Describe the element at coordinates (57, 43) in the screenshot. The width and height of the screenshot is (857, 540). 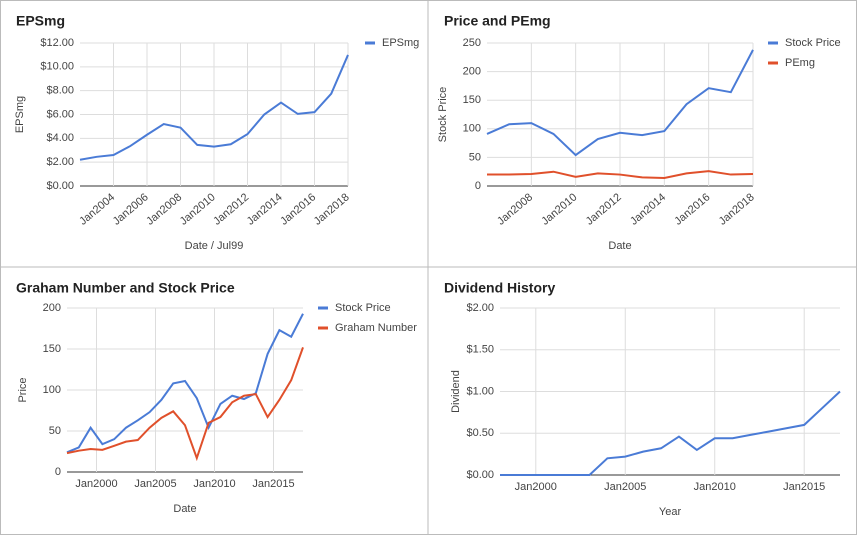
I see `y-tick-label: $12.00` at that location.